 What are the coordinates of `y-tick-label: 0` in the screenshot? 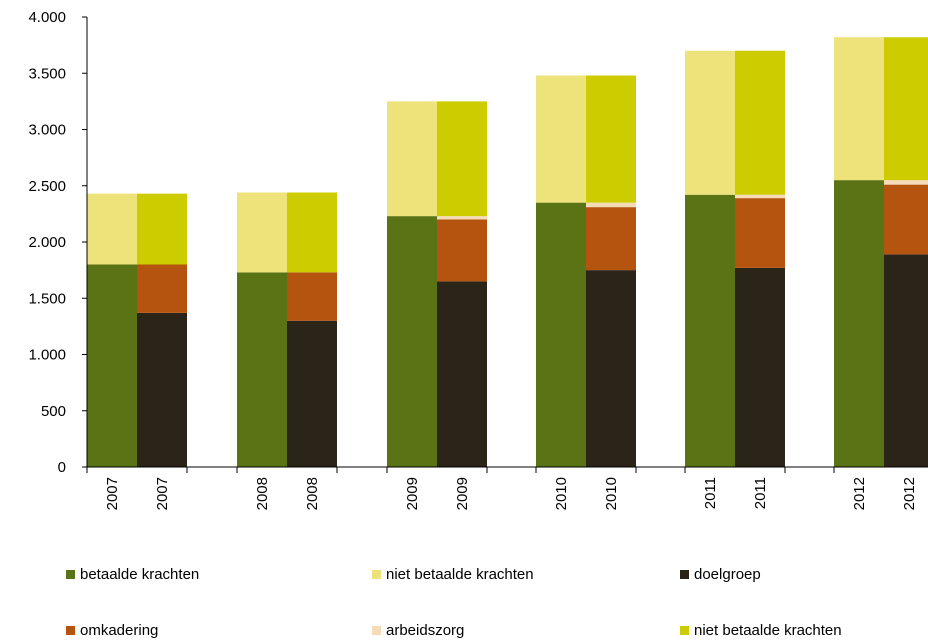 It's located at (62, 467).